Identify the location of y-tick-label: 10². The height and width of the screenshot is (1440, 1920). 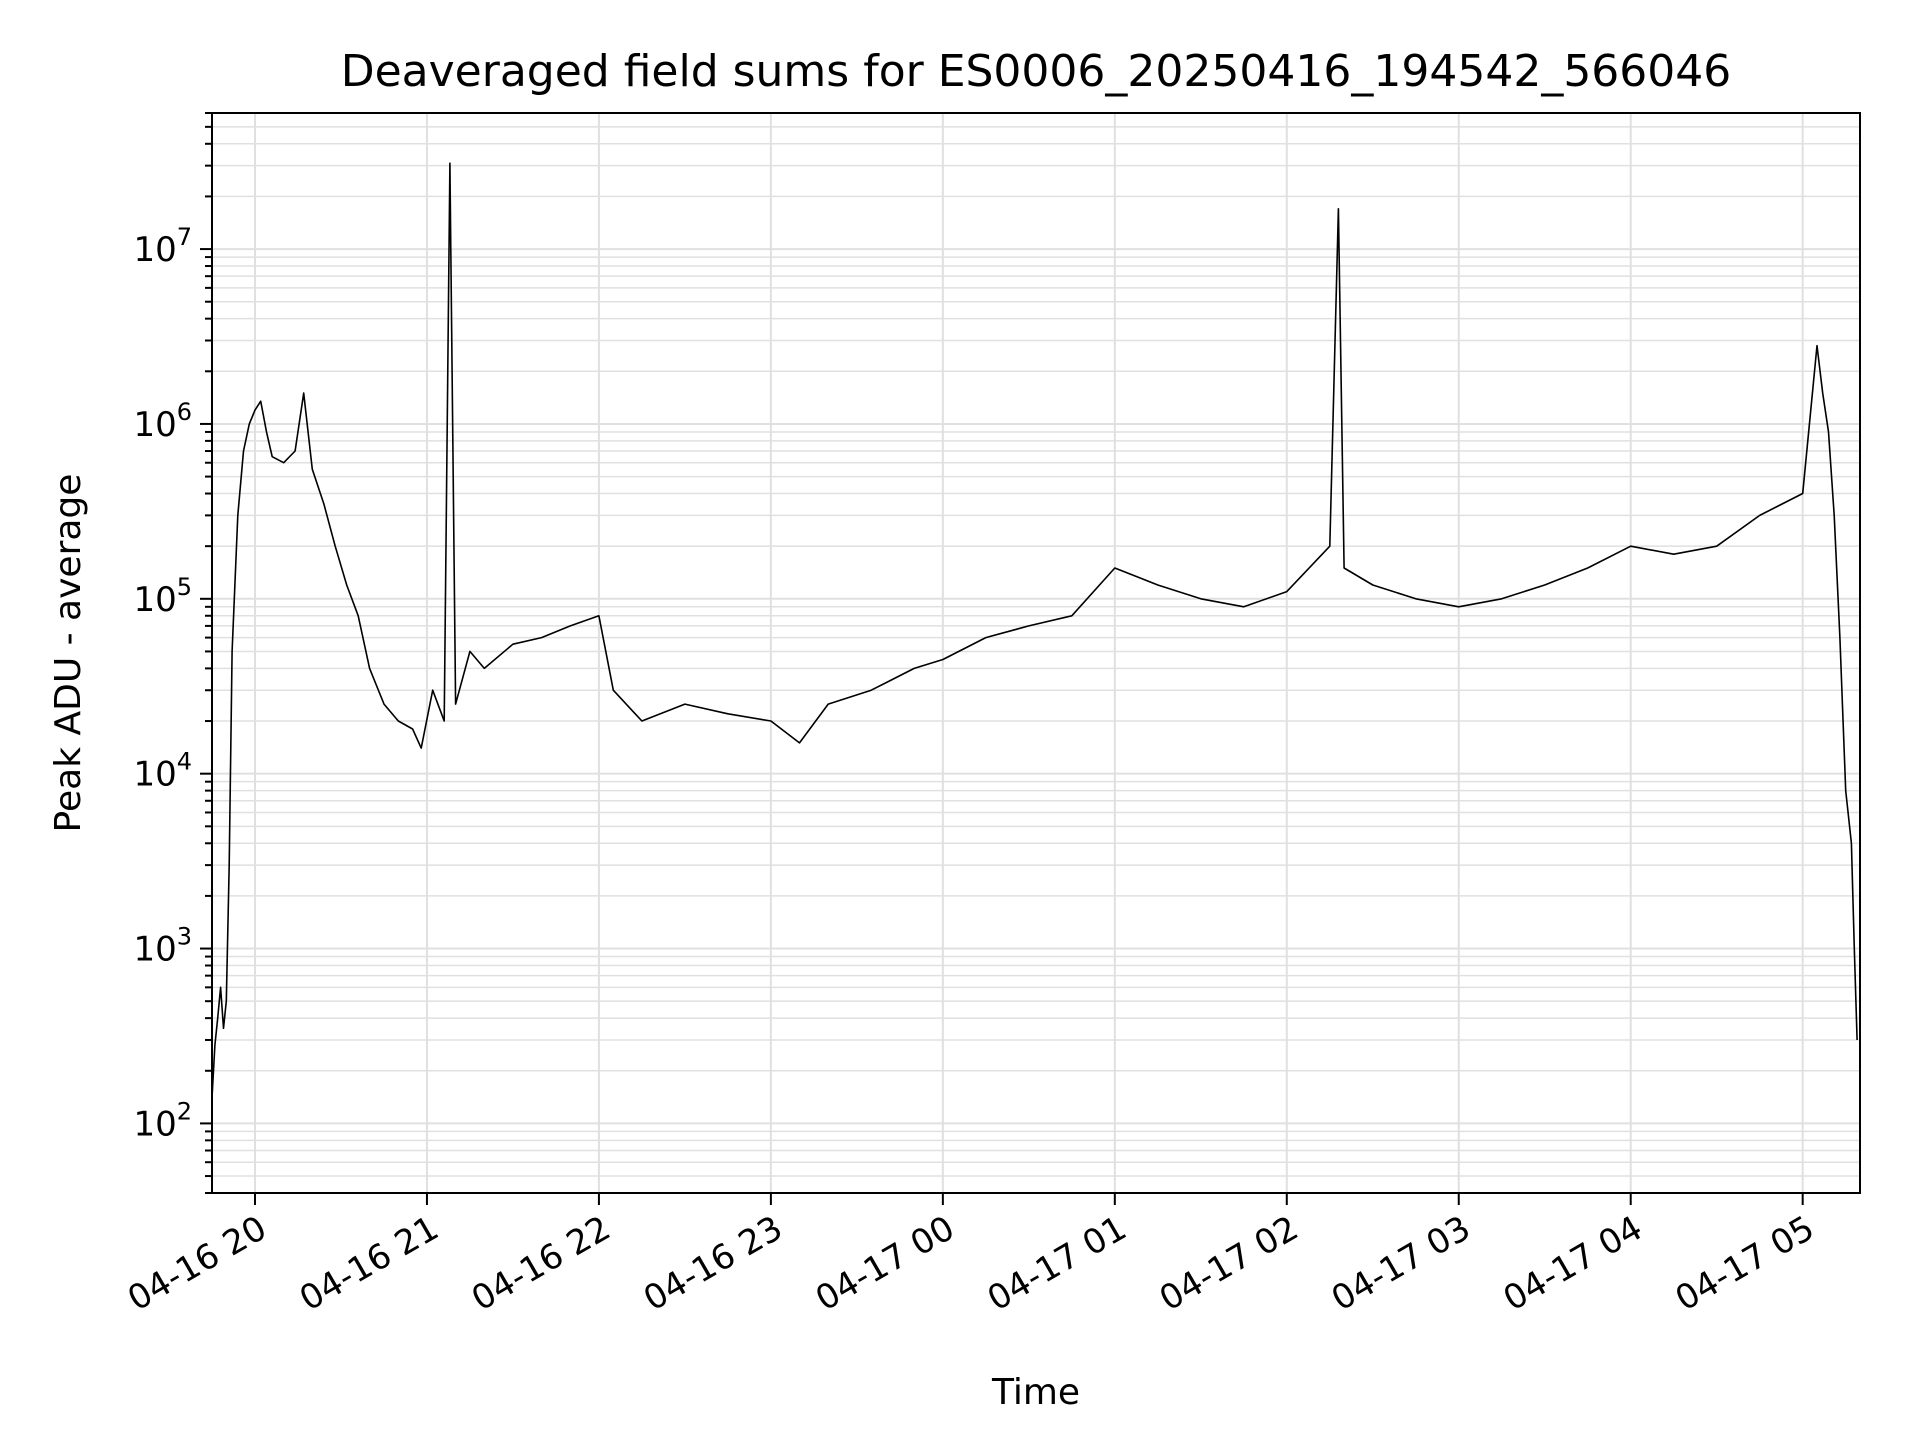
(162, 1120).